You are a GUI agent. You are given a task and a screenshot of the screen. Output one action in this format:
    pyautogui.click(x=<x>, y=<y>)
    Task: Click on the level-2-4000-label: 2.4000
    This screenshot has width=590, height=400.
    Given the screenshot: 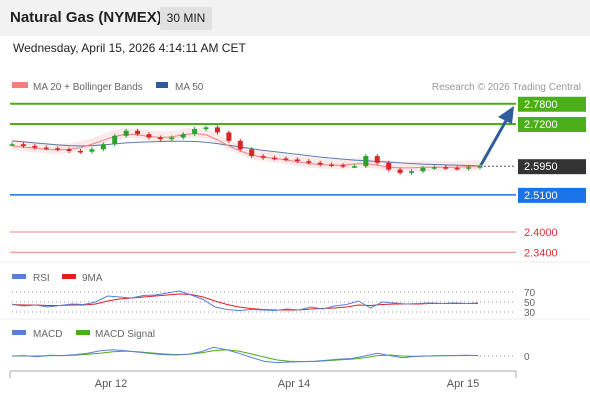 What is the action you would take?
    pyautogui.click(x=541, y=233)
    